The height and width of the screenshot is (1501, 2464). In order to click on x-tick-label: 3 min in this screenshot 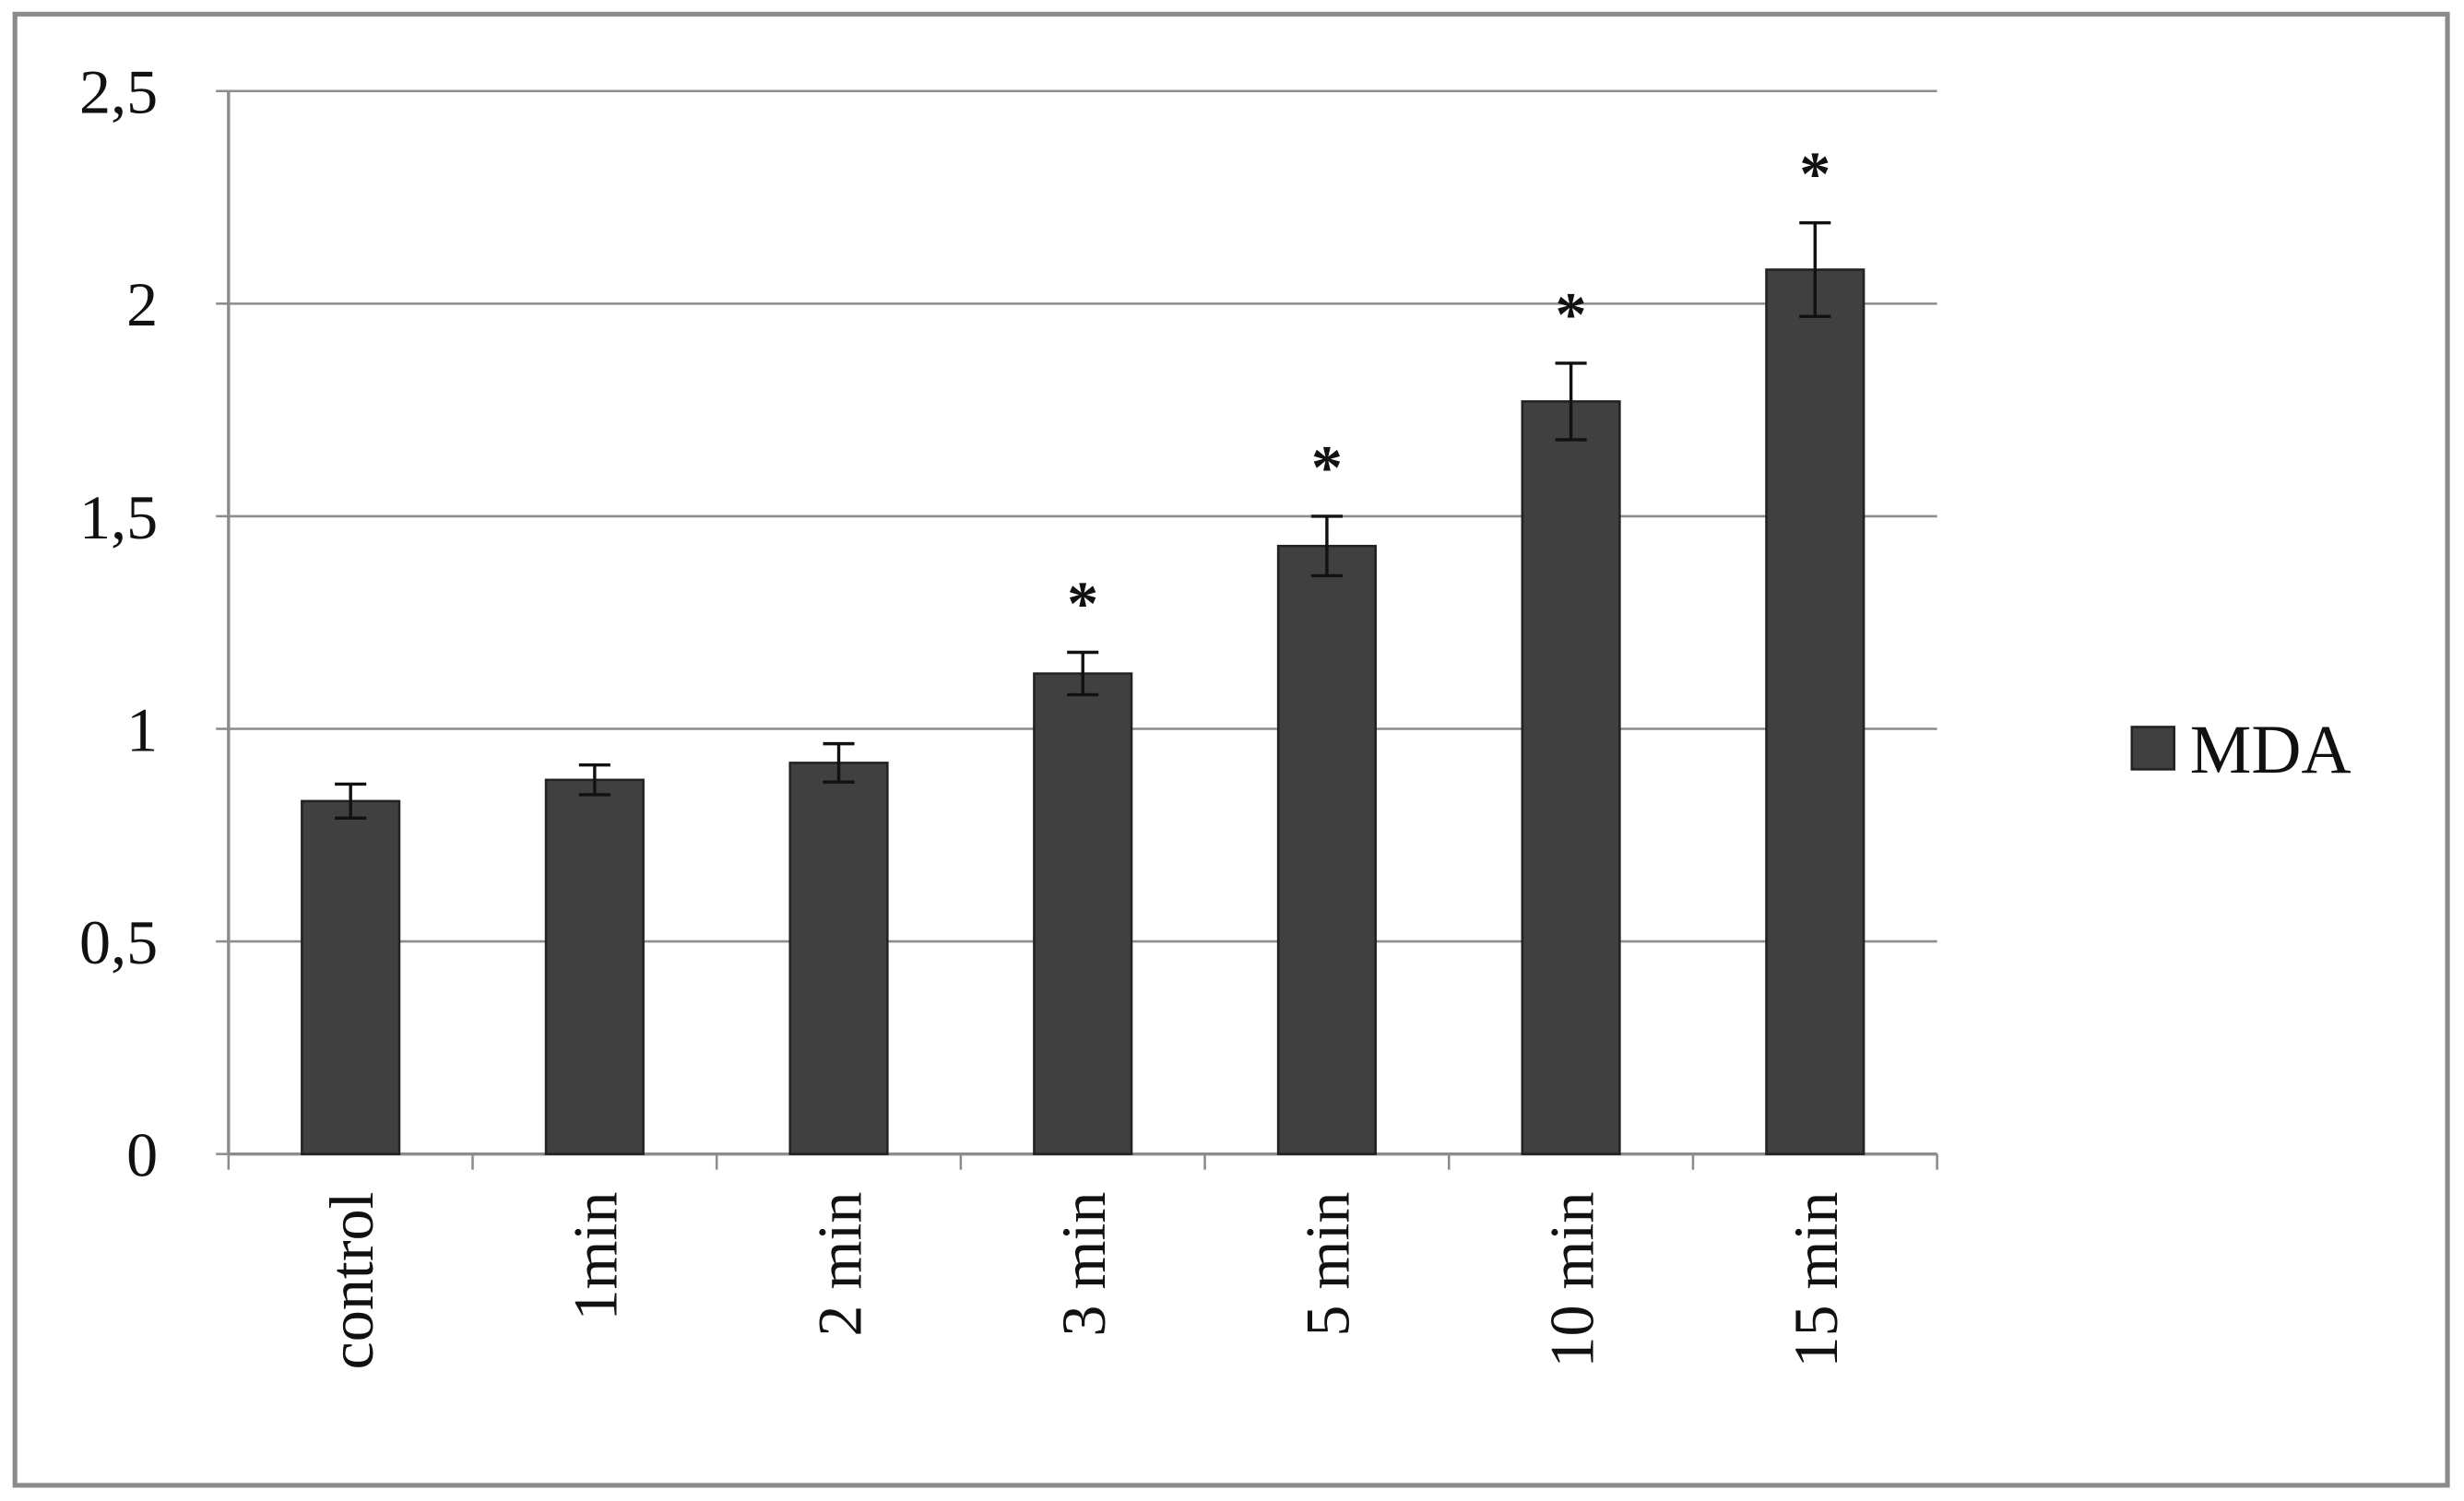, I will do `click(1084, 1264)`.